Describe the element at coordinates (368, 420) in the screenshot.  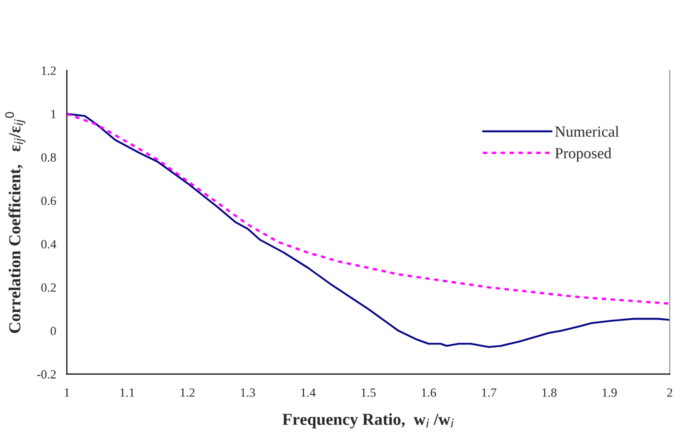
I see `x-axis-title: Frequency Ratio, w$_{i}$ /w$_{i}$` at that location.